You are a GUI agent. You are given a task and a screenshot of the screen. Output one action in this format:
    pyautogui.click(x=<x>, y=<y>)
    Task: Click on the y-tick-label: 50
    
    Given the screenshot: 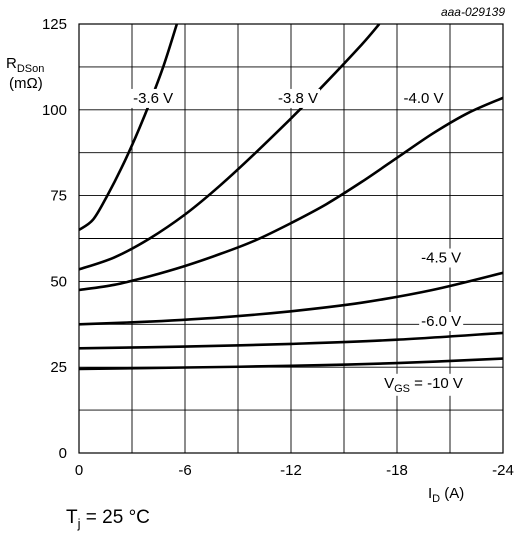 What is the action you would take?
    pyautogui.click(x=58, y=281)
    